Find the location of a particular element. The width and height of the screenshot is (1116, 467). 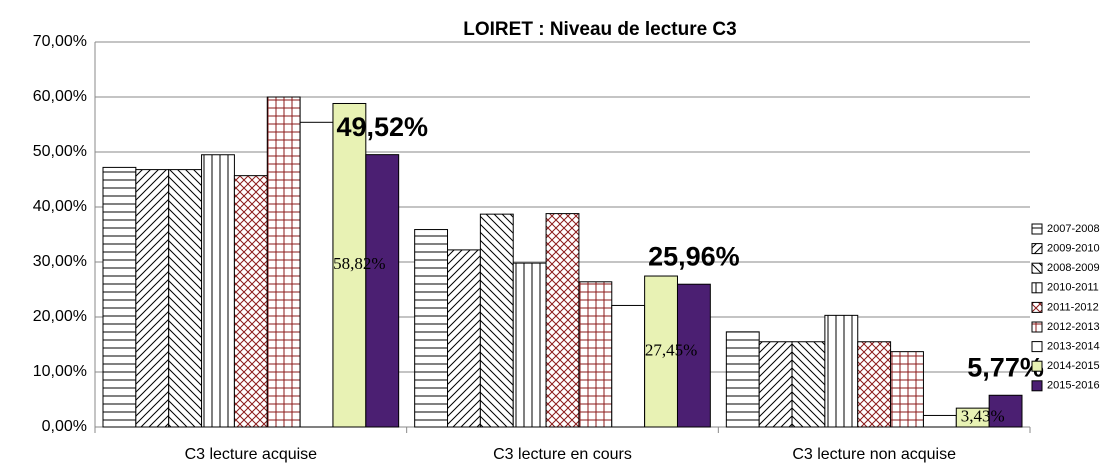

y-tick-label: 50,00% is located at coordinates (60, 151).